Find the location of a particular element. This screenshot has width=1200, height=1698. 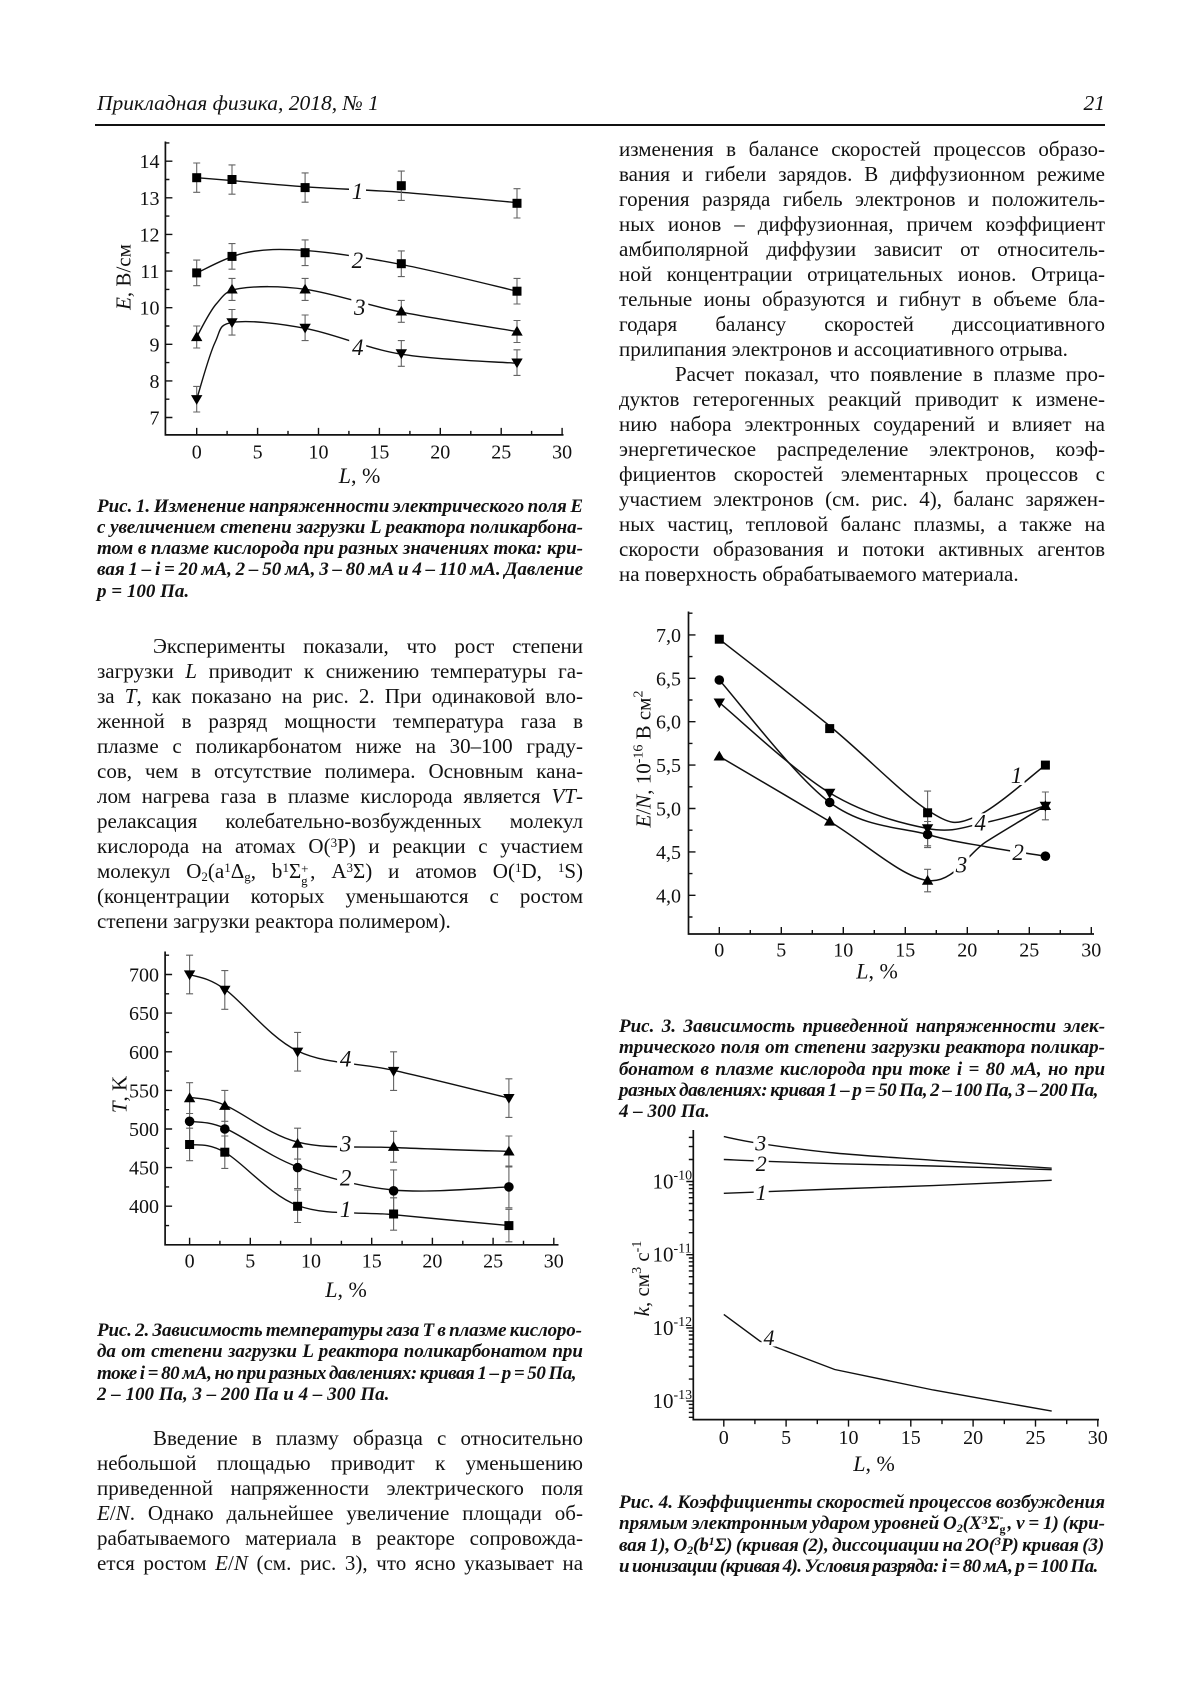

svg-text: 600 is located at coordinates (144, 1053).